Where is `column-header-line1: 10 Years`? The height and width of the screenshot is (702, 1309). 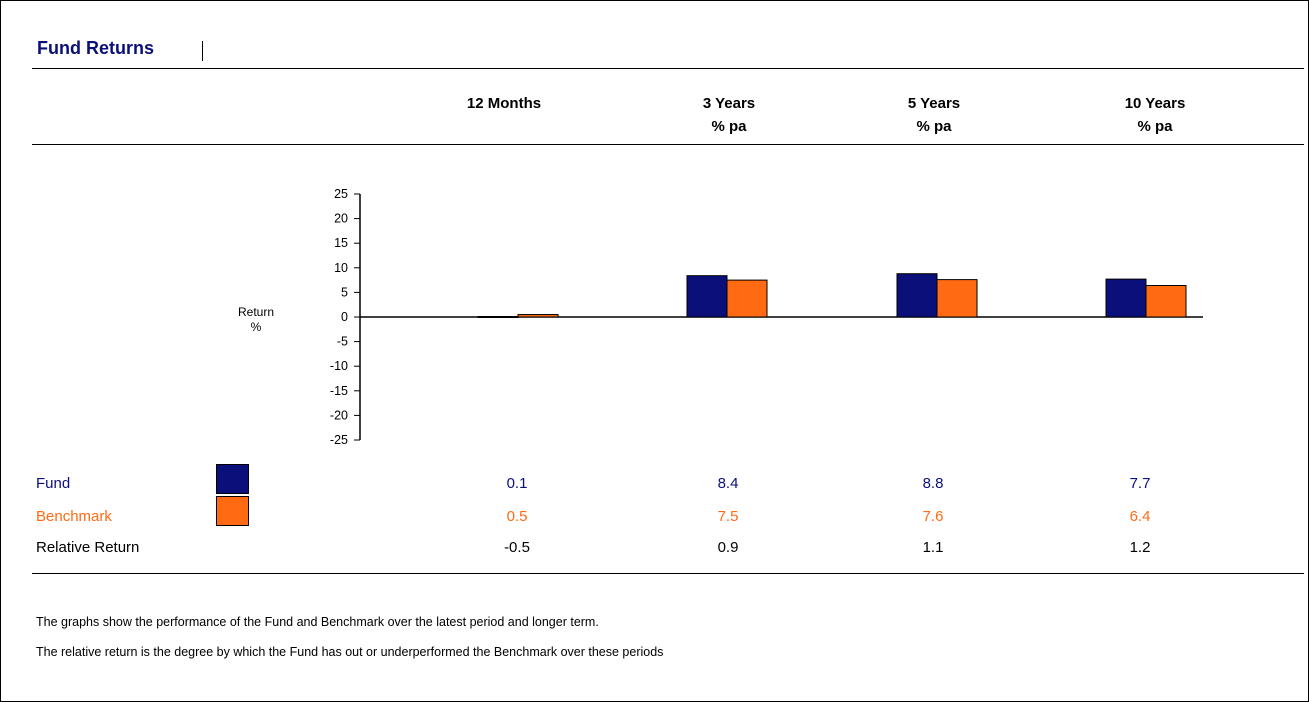
column-header-line1: 10 Years is located at coordinates (1155, 103).